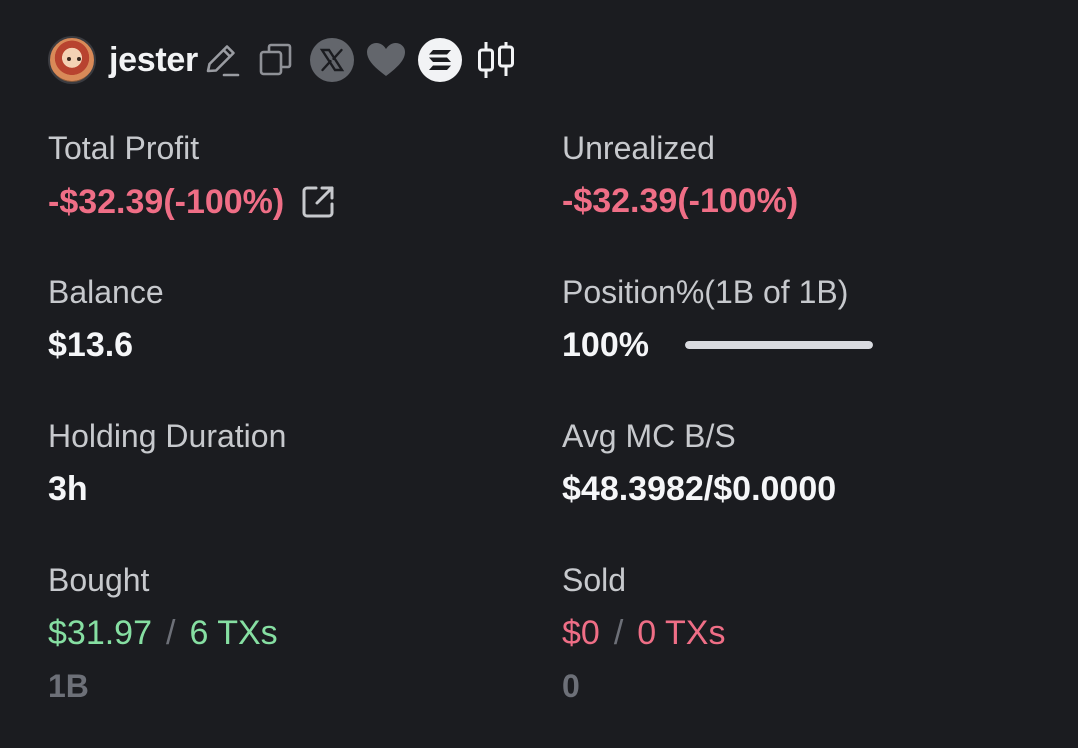 Image resolution: width=1078 pixels, height=748 pixels. Describe the element at coordinates (221, 60) in the screenshot. I see `edit-icon` at that location.